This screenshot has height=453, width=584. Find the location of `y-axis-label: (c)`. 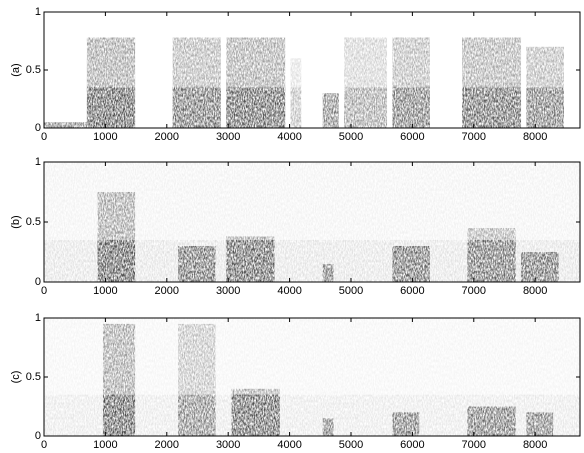

y-axis-label: (c) is located at coordinates (16, 377).